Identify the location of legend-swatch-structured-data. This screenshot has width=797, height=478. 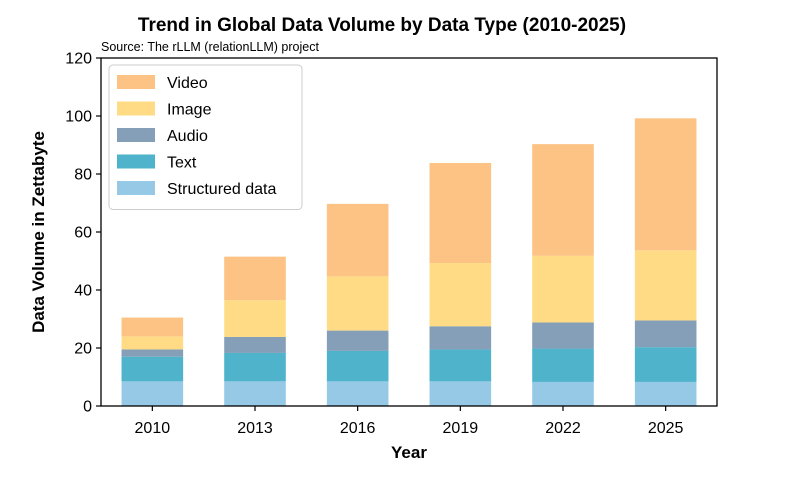
(136, 188).